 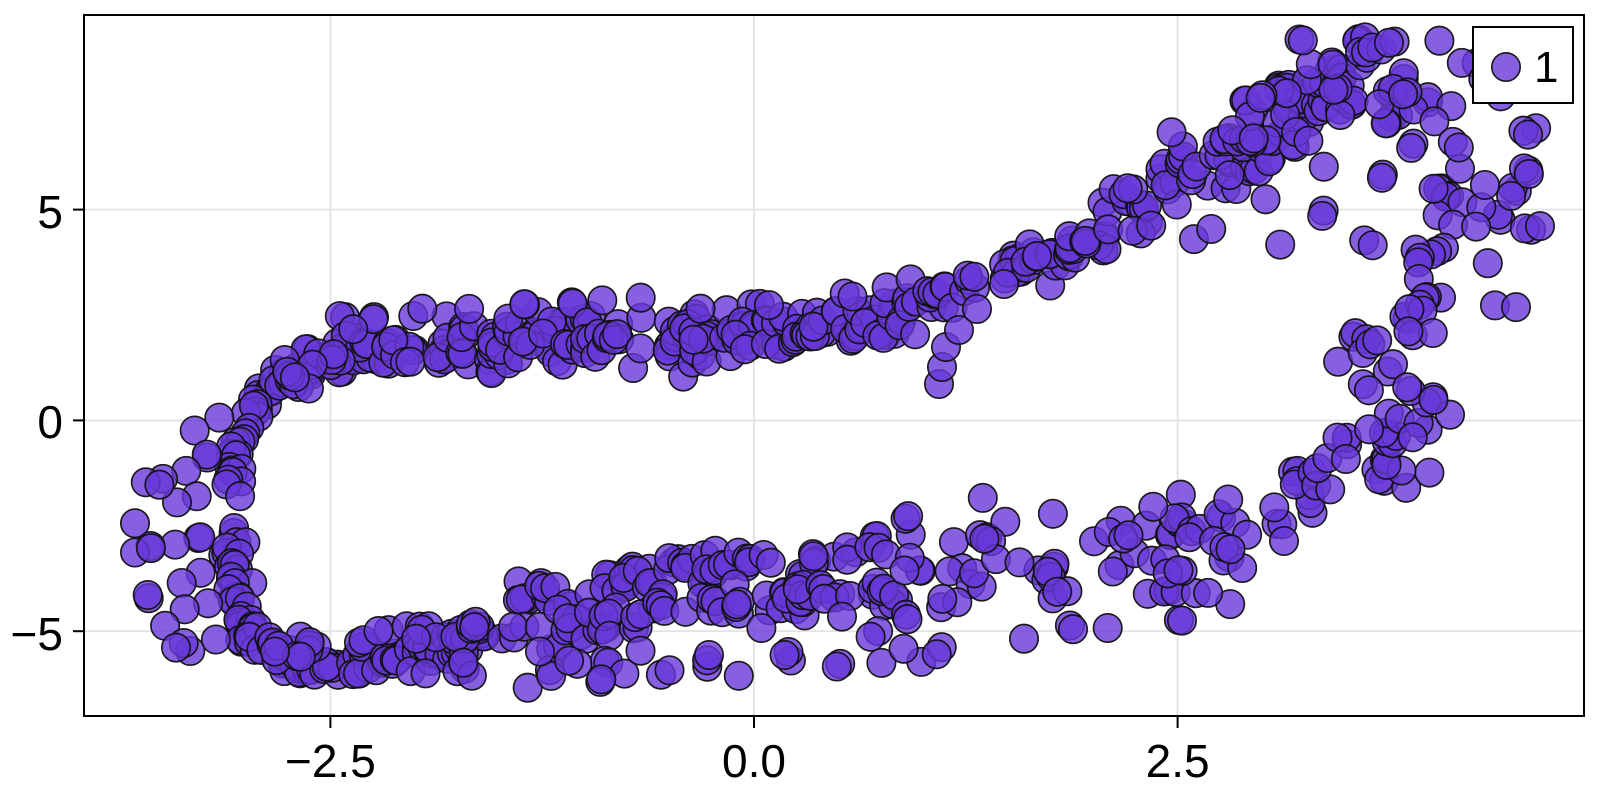 I want to click on svg-text: 1, so click(x=1546, y=67).